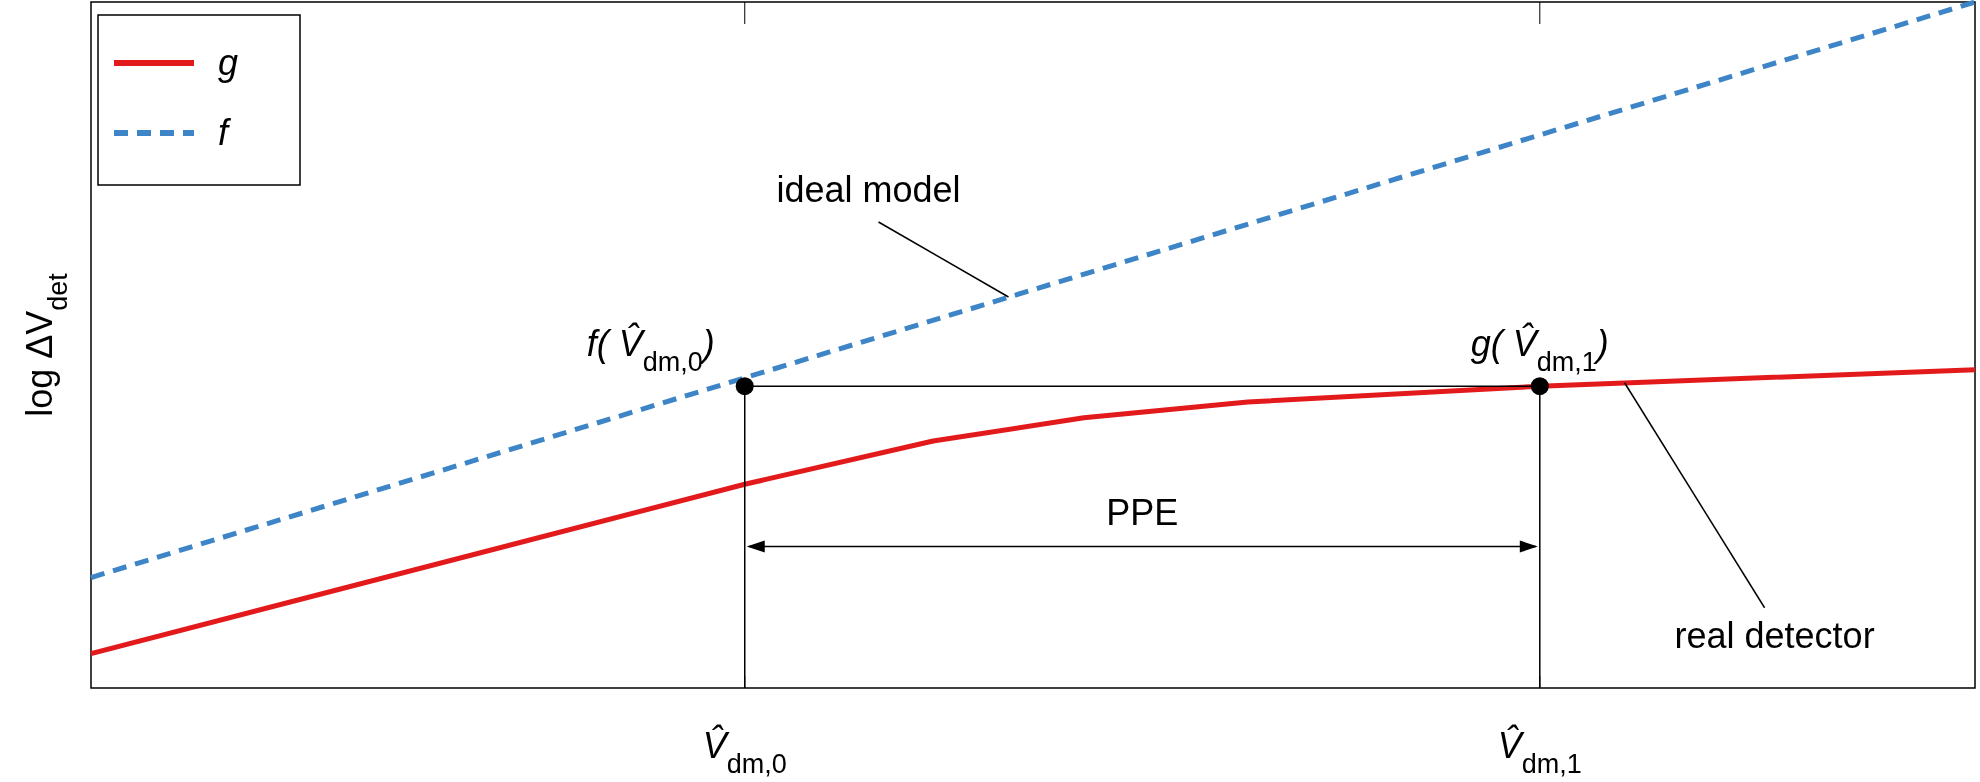  What do you see at coordinates (868, 189) in the screenshot?
I see `annotation: ideal model` at bounding box center [868, 189].